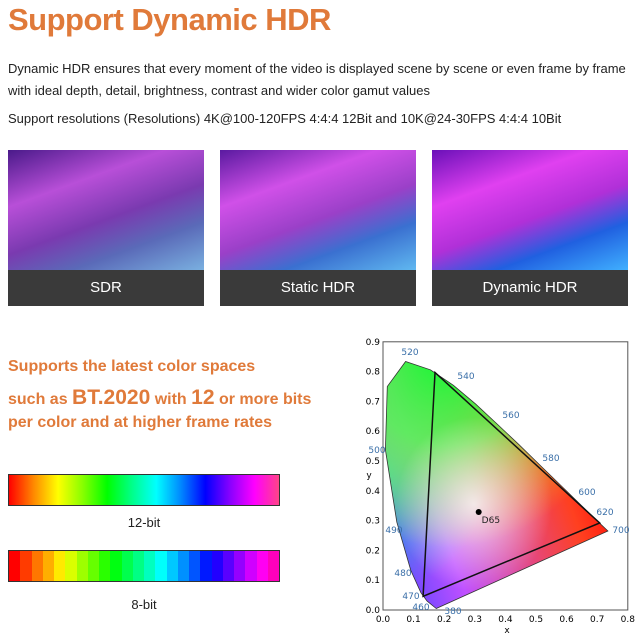 Image resolution: width=640 pixels, height=639 pixels. What do you see at coordinates (144, 490) in the screenshot?
I see `gradient-bar-12bit` at bounding box center [144, 490].